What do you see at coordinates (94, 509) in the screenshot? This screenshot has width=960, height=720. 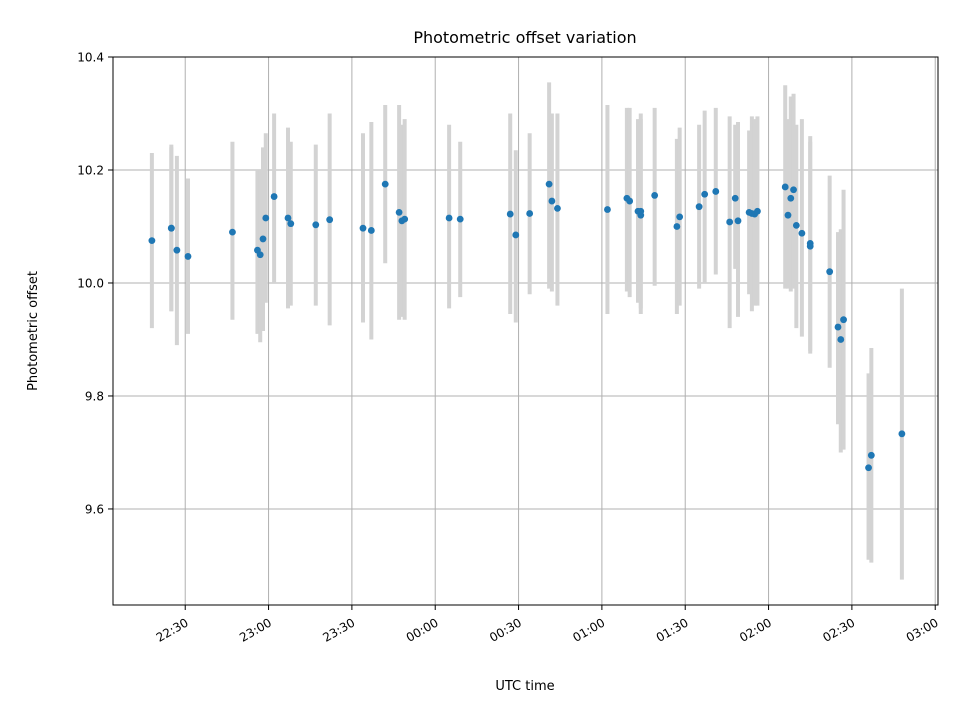 I see `y-tick-label: 9.6` at bounding box center [94, 509].